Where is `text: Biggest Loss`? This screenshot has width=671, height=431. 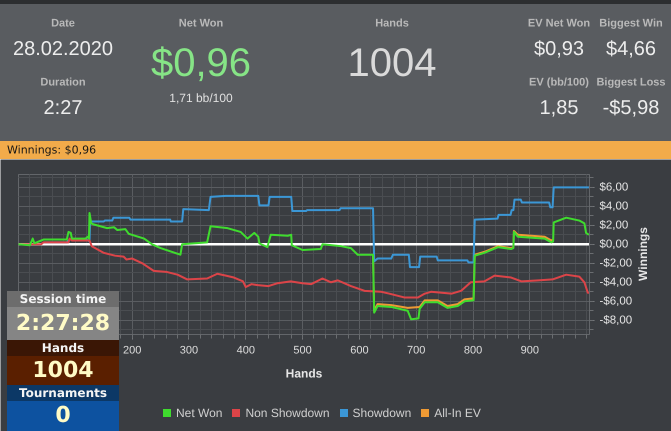 text: Biggest Loss is located at coordinates (631, 82).